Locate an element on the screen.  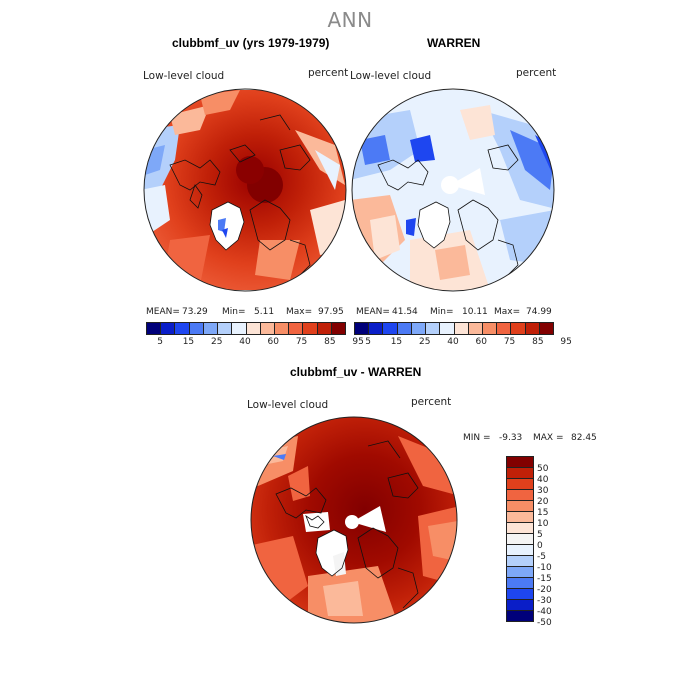
colorbar-obs-tick-label: 75 is located at coordinates (509, 342).